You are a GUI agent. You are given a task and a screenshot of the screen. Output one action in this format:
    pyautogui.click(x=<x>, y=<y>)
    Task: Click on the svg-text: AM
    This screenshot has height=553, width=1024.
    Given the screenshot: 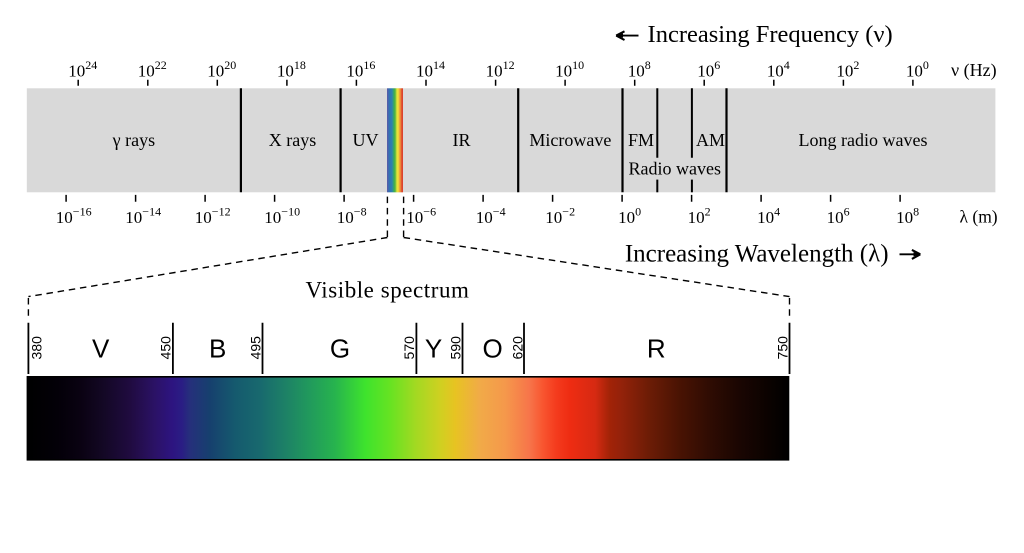 What is the action you would take?
    pyautogui.click(x=710, y=140)
    